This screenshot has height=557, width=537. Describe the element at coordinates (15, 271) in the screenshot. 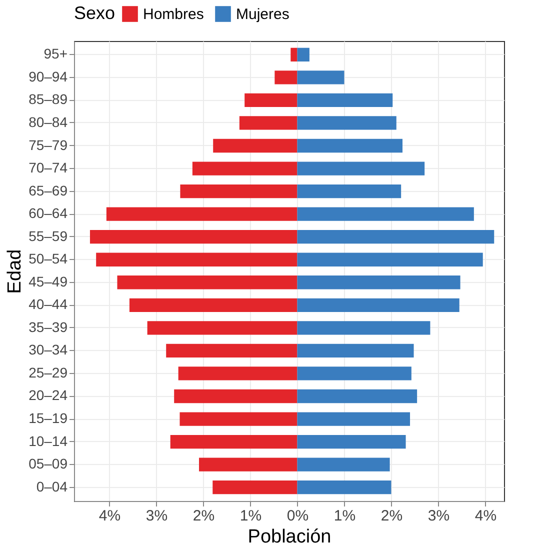

I see `y-axis-title: Edad` at that location.